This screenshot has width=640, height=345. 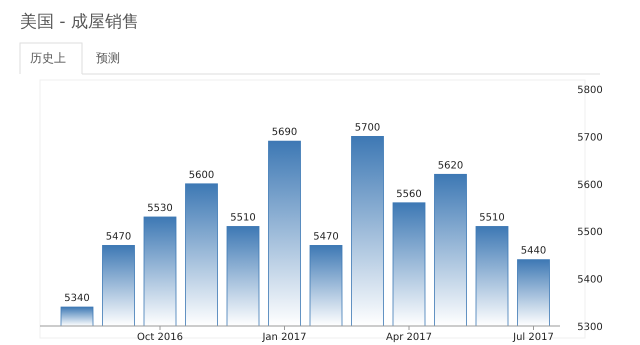 I want to click on data-label: 5530, so click(x=160, y=208).